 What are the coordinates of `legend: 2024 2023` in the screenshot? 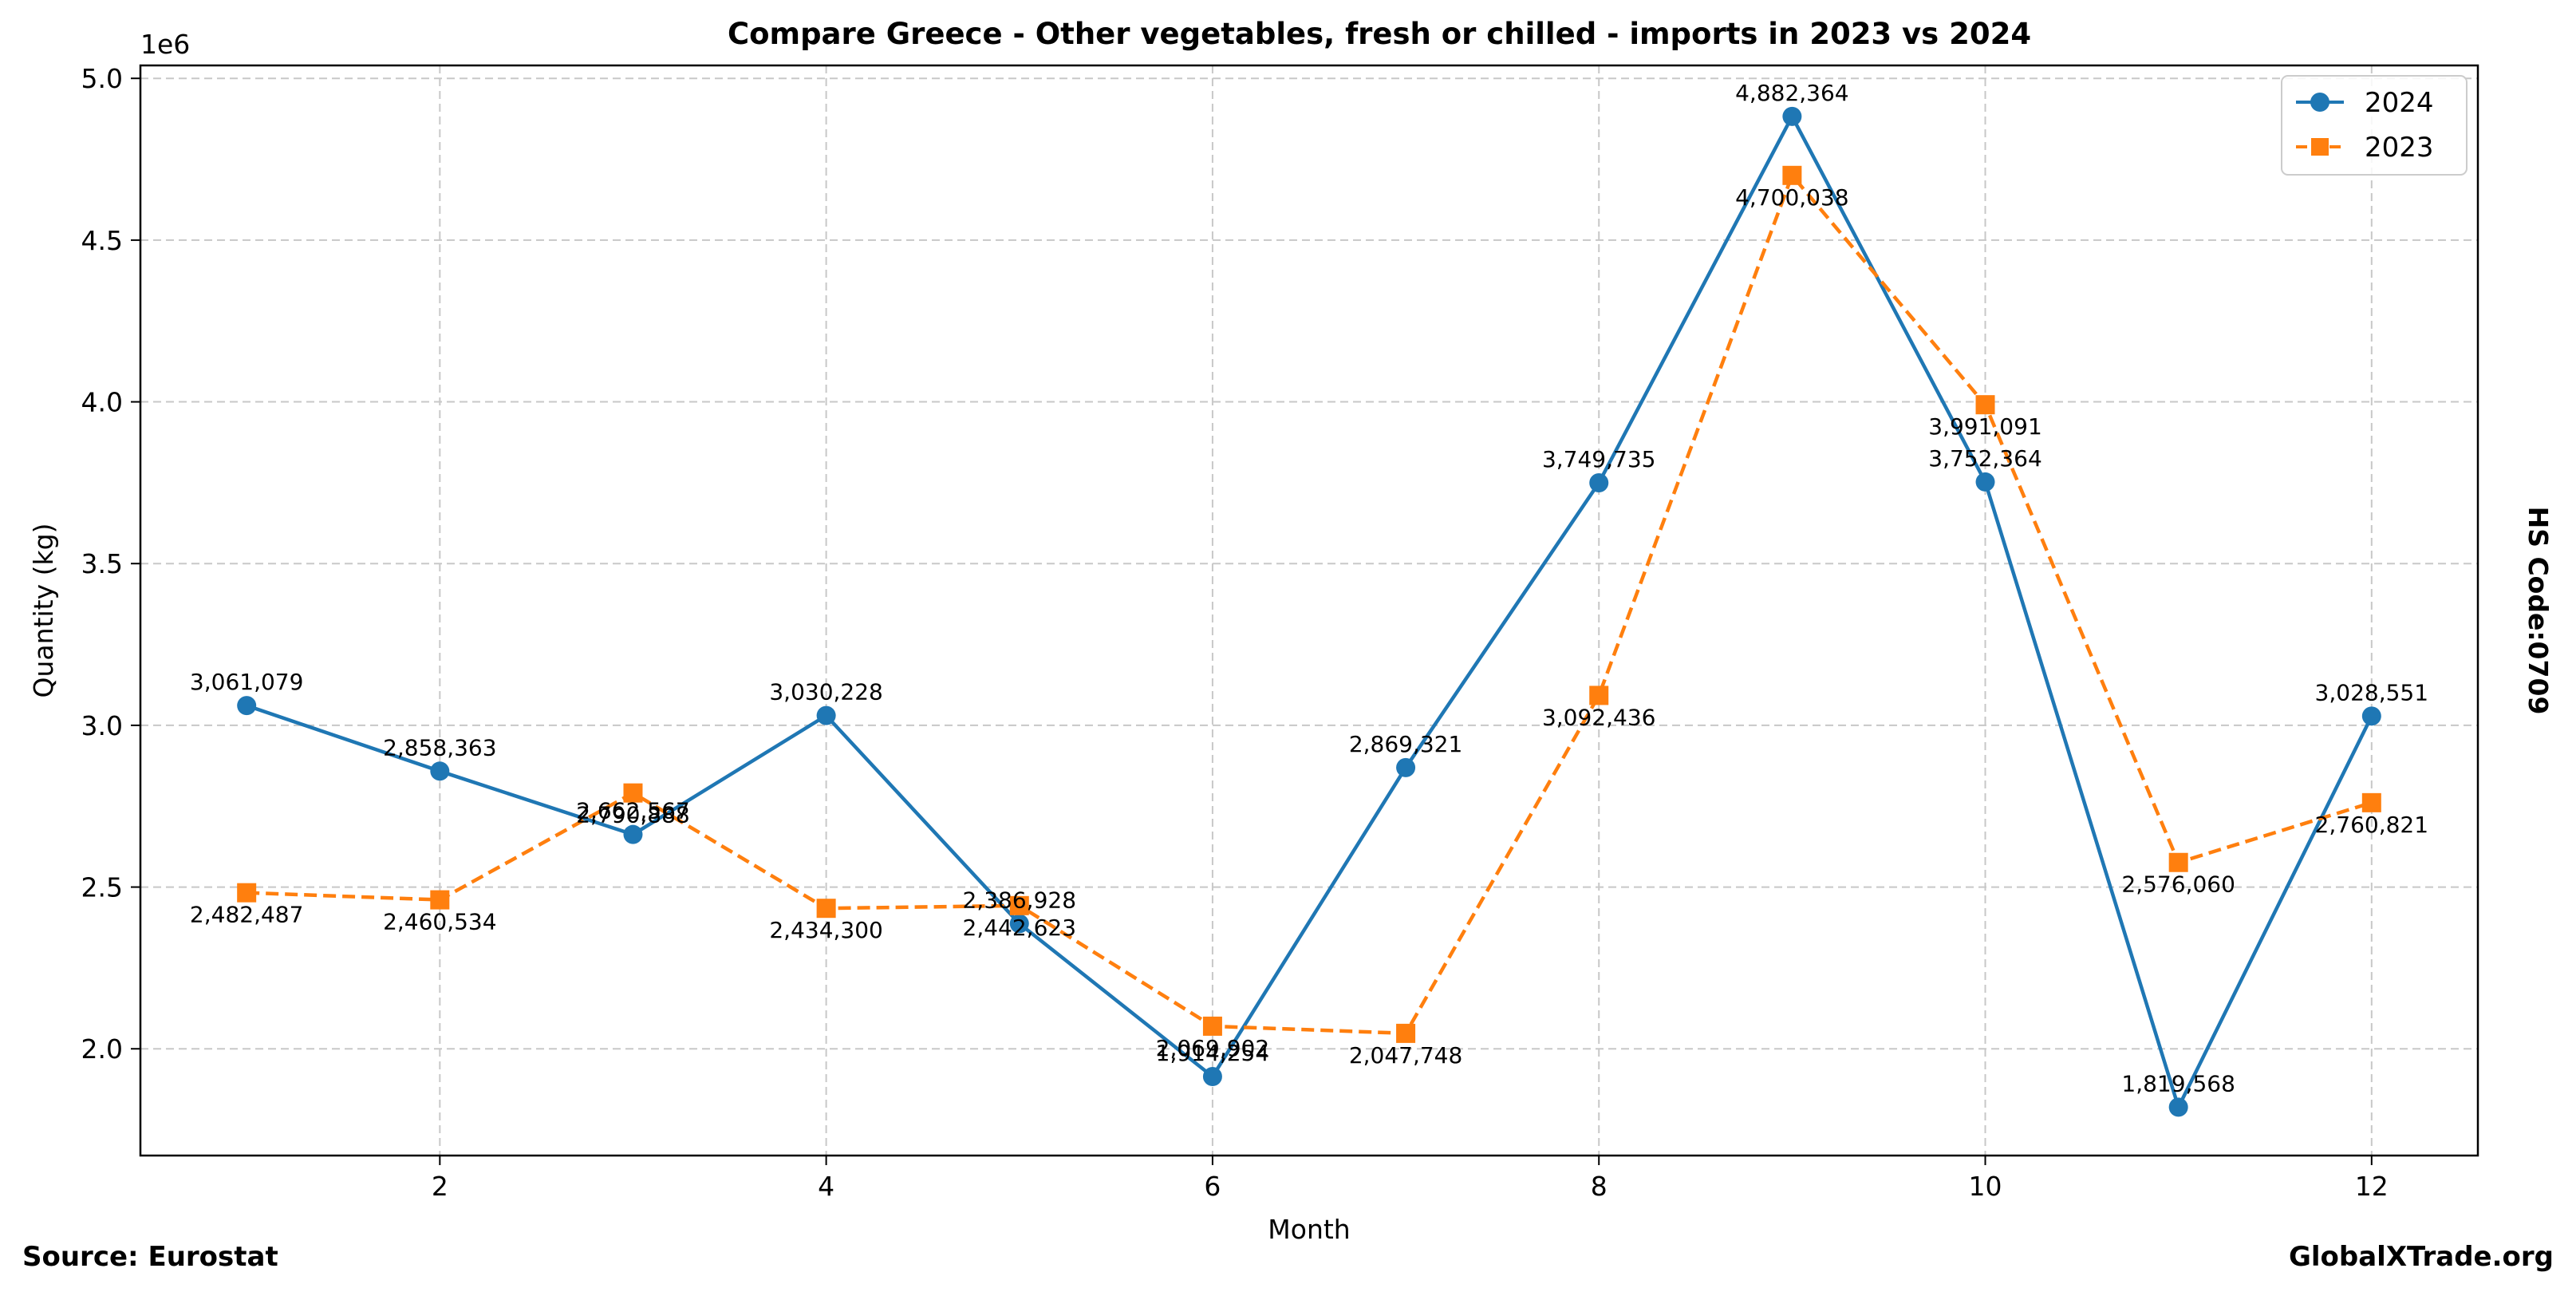 It's located at (2374, 126).